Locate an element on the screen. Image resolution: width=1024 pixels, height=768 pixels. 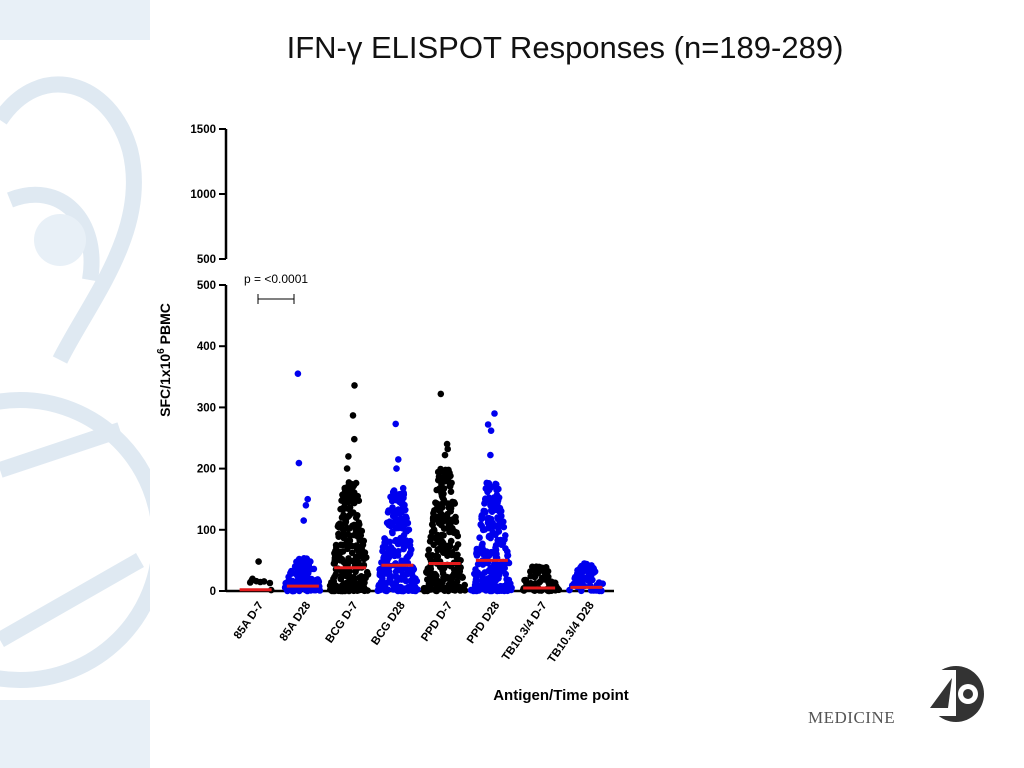
y-tick-label-upper: 500 is located at coordinates (206, 260).